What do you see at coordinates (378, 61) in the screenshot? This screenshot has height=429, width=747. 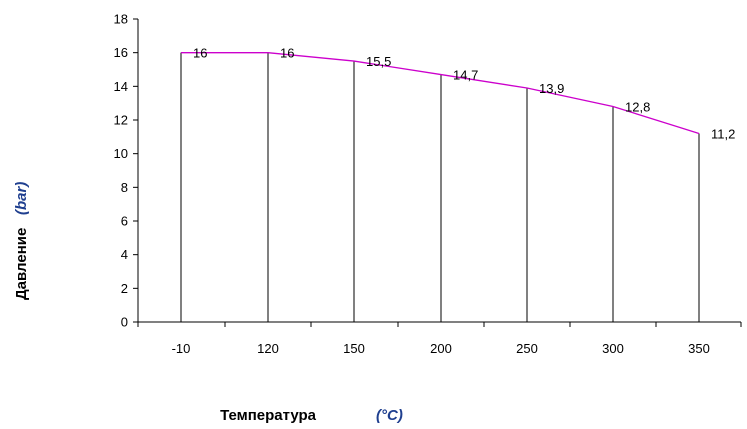 I see `data-label: 15,5` at bounding box center [378, 61].